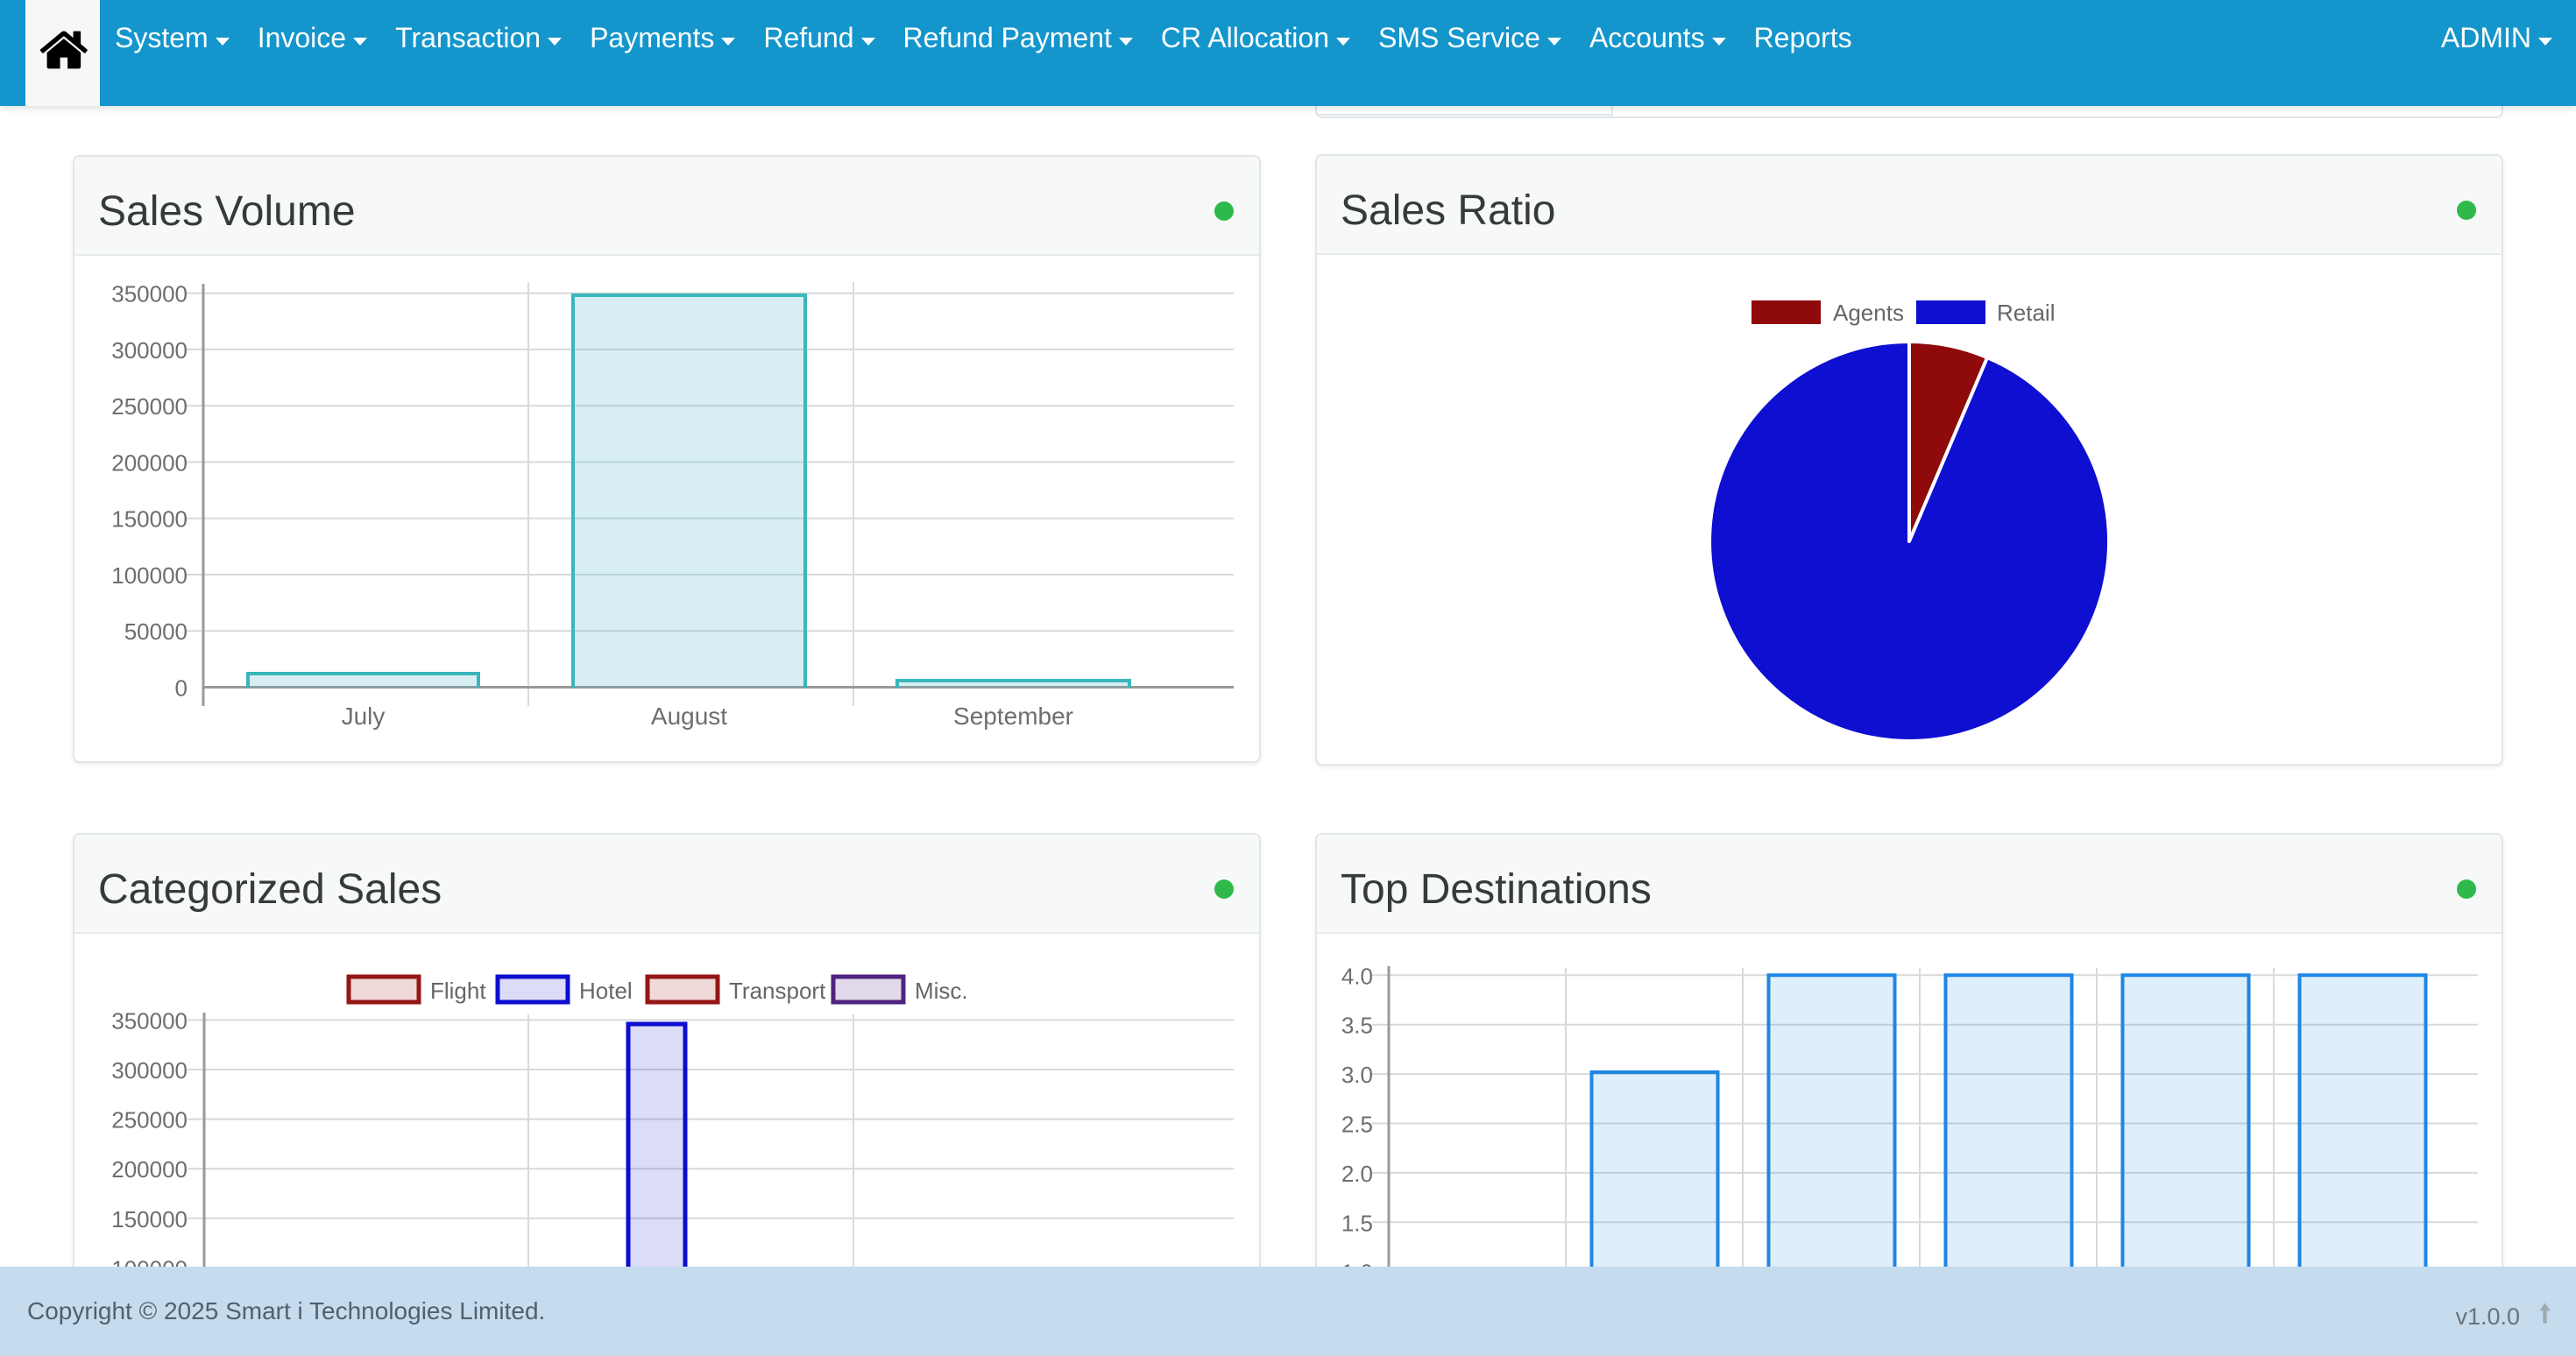  What do you see at coordinates (777, 991) in the screenshot?
I see `svg-text: Transport` at bounding box center [777, 991].